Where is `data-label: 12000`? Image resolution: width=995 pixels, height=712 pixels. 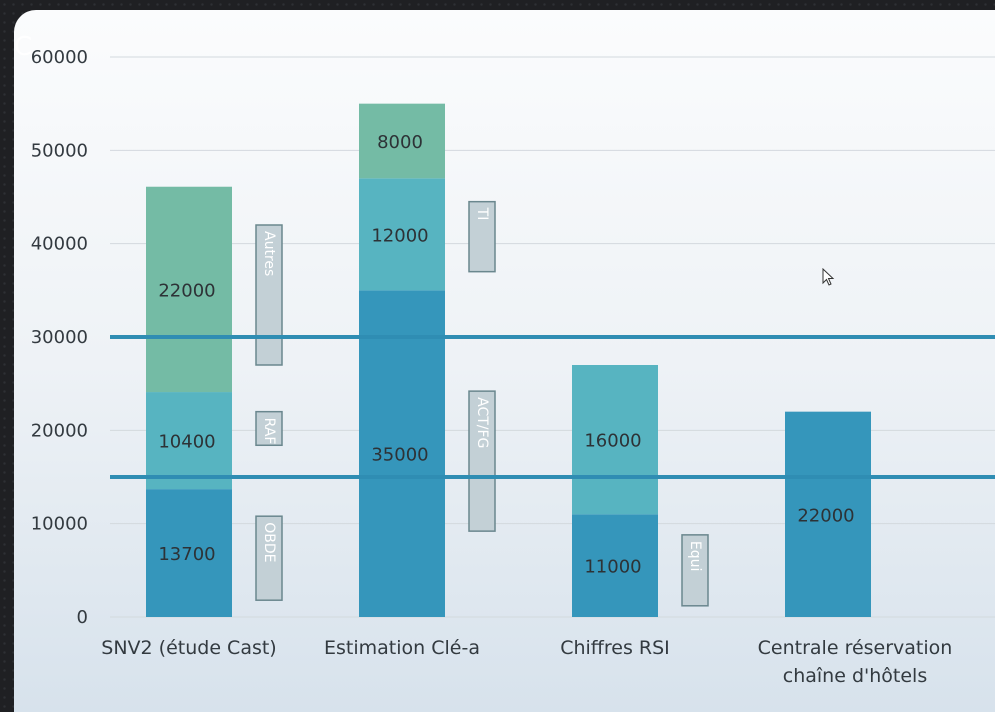 data-label: 12000 is located at coordinates (399, 235).